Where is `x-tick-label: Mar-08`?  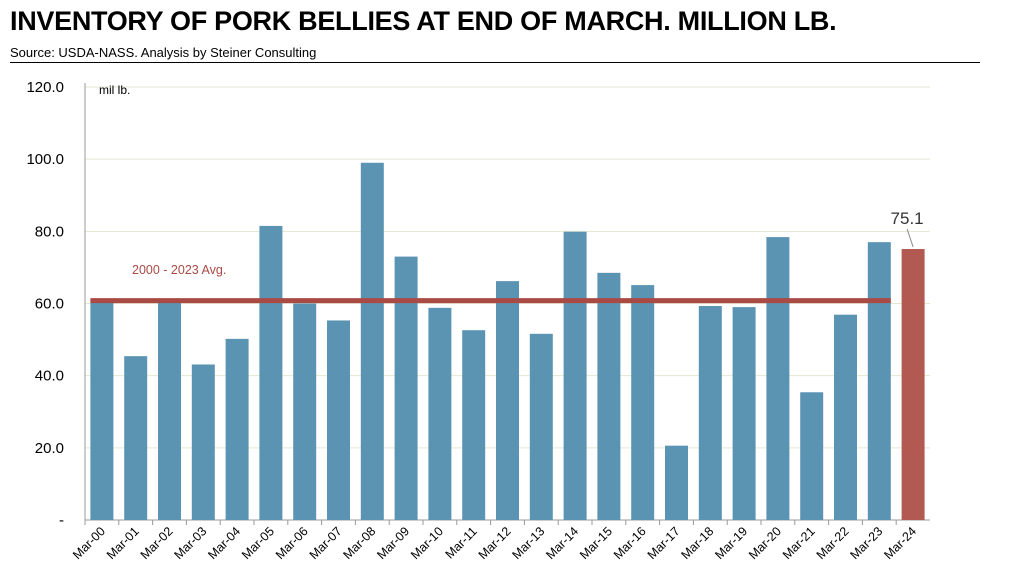
x-tick-label: Mar-08 is located at coordinates (360, 543).